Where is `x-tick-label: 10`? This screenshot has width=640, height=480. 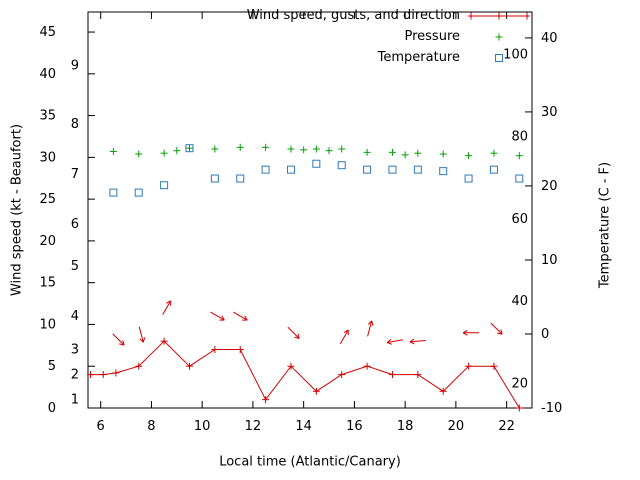
x-tick-label: 10 is located at coordinates (202, 426).